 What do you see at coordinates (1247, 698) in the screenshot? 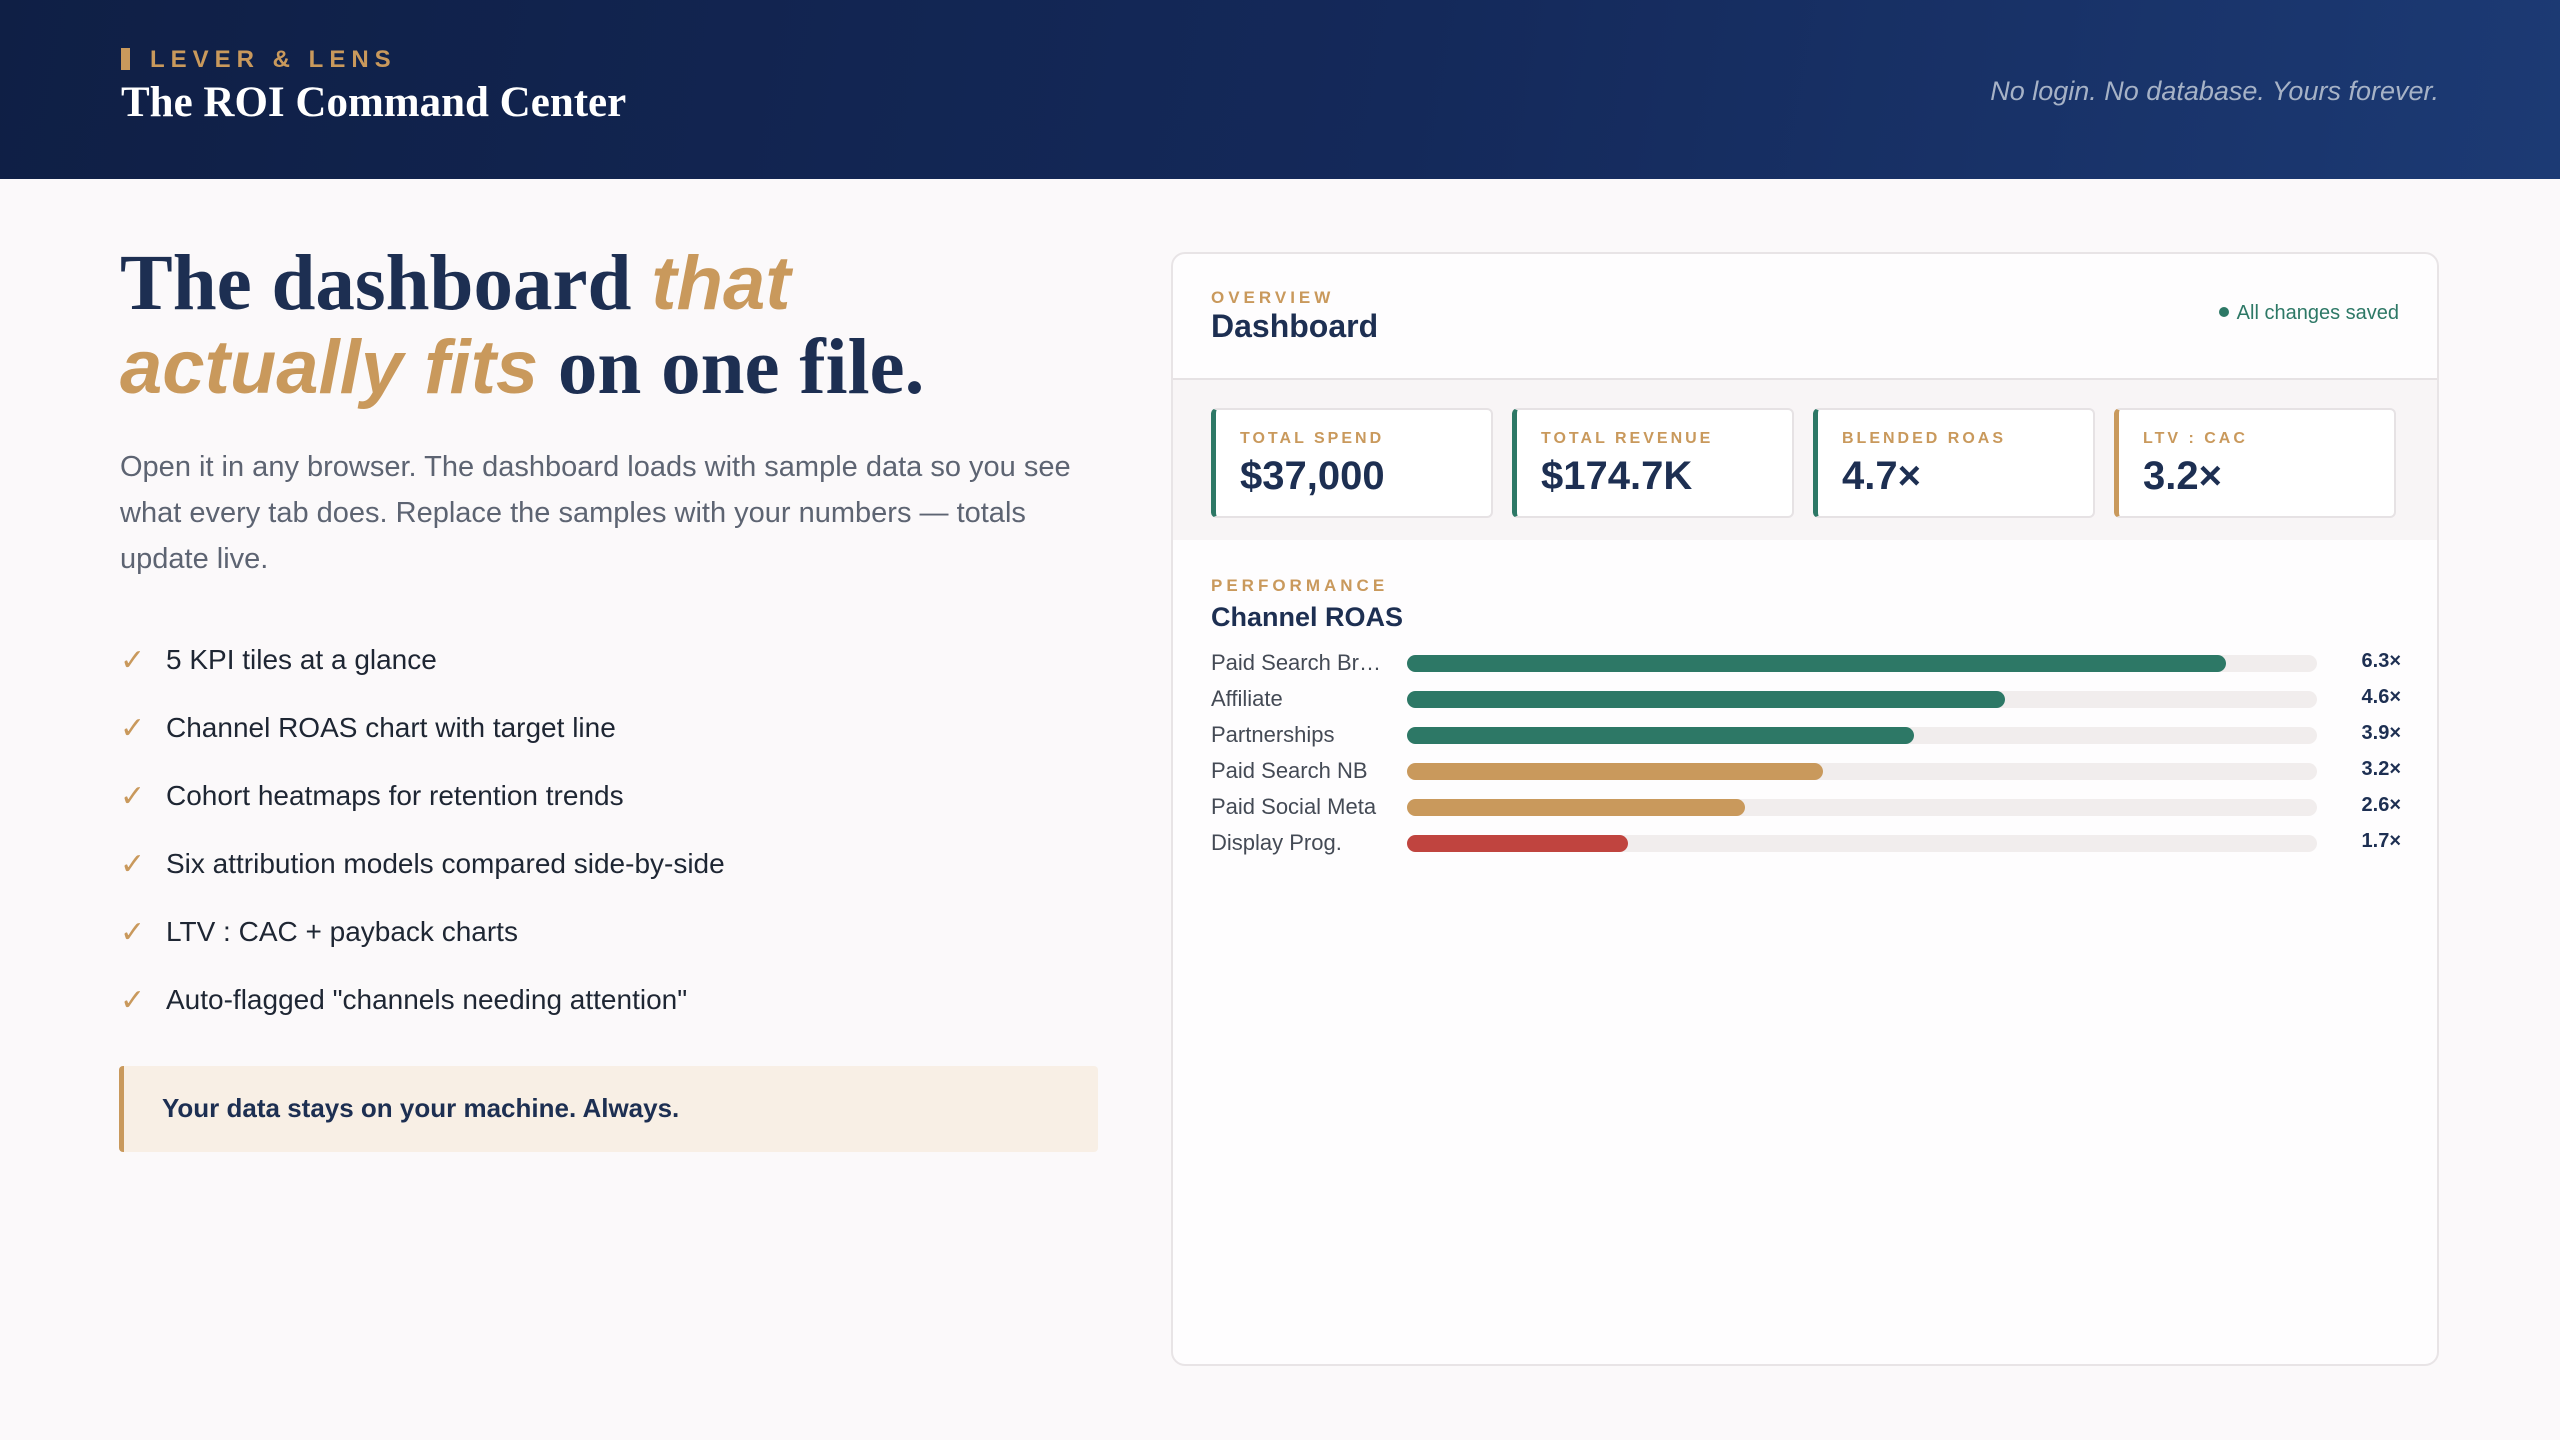
I see `channel-bar-label: Affiliate` at bounding box center [1247, 698].